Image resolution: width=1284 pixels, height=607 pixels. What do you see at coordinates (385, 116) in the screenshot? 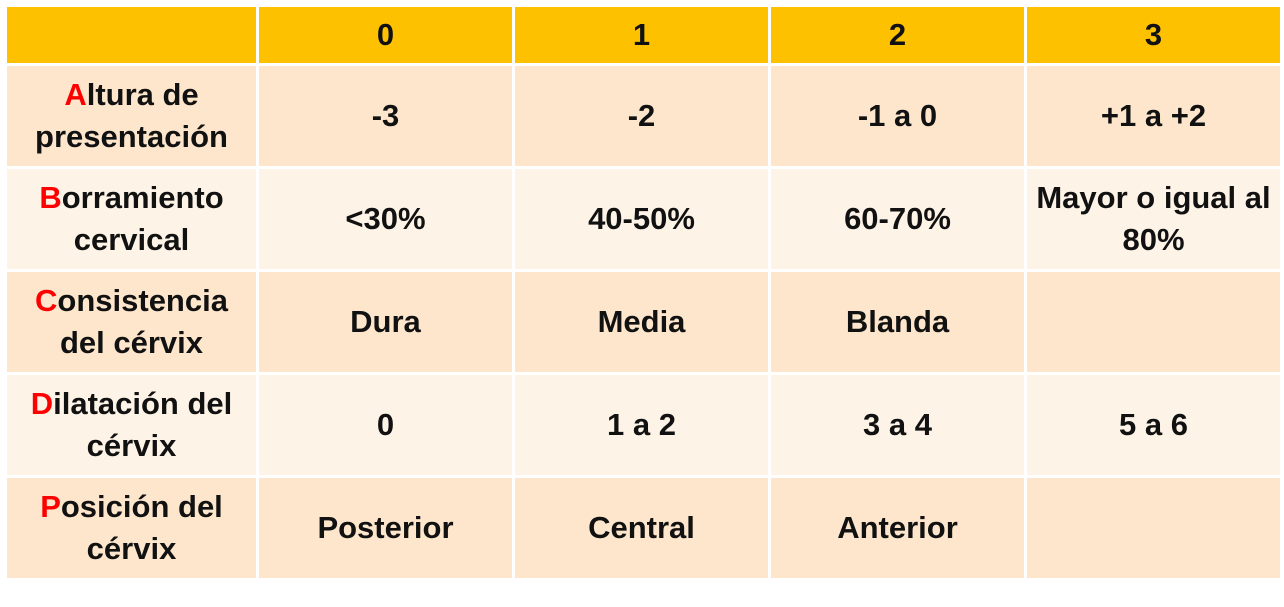
I see `table-cell: -3` at bounding box center [385, 116].